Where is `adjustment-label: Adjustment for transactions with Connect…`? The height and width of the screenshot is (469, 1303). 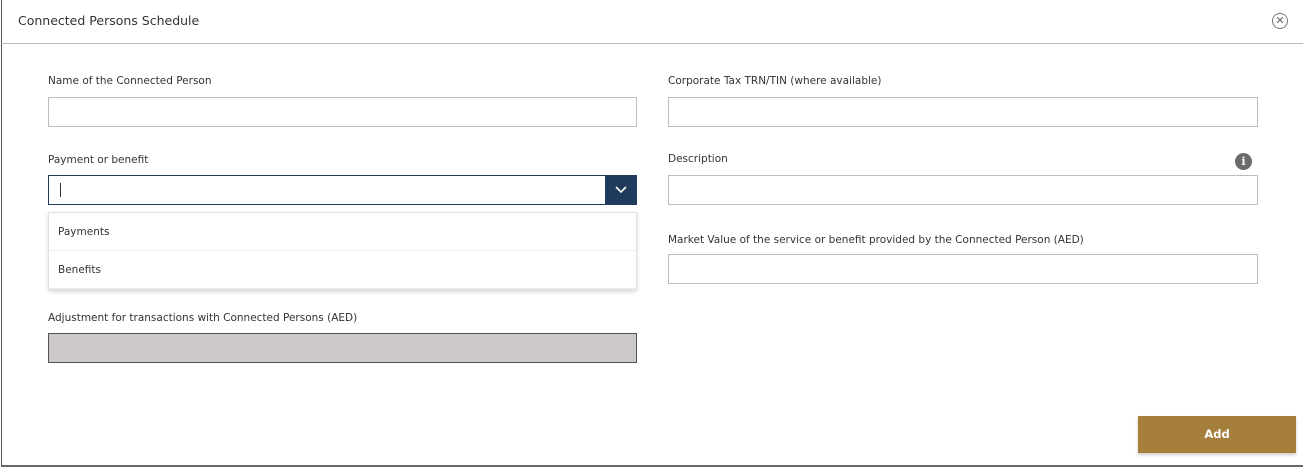
adjustment-label: Adjustment for transactions with Connect… is located at coordinates (203, 318).